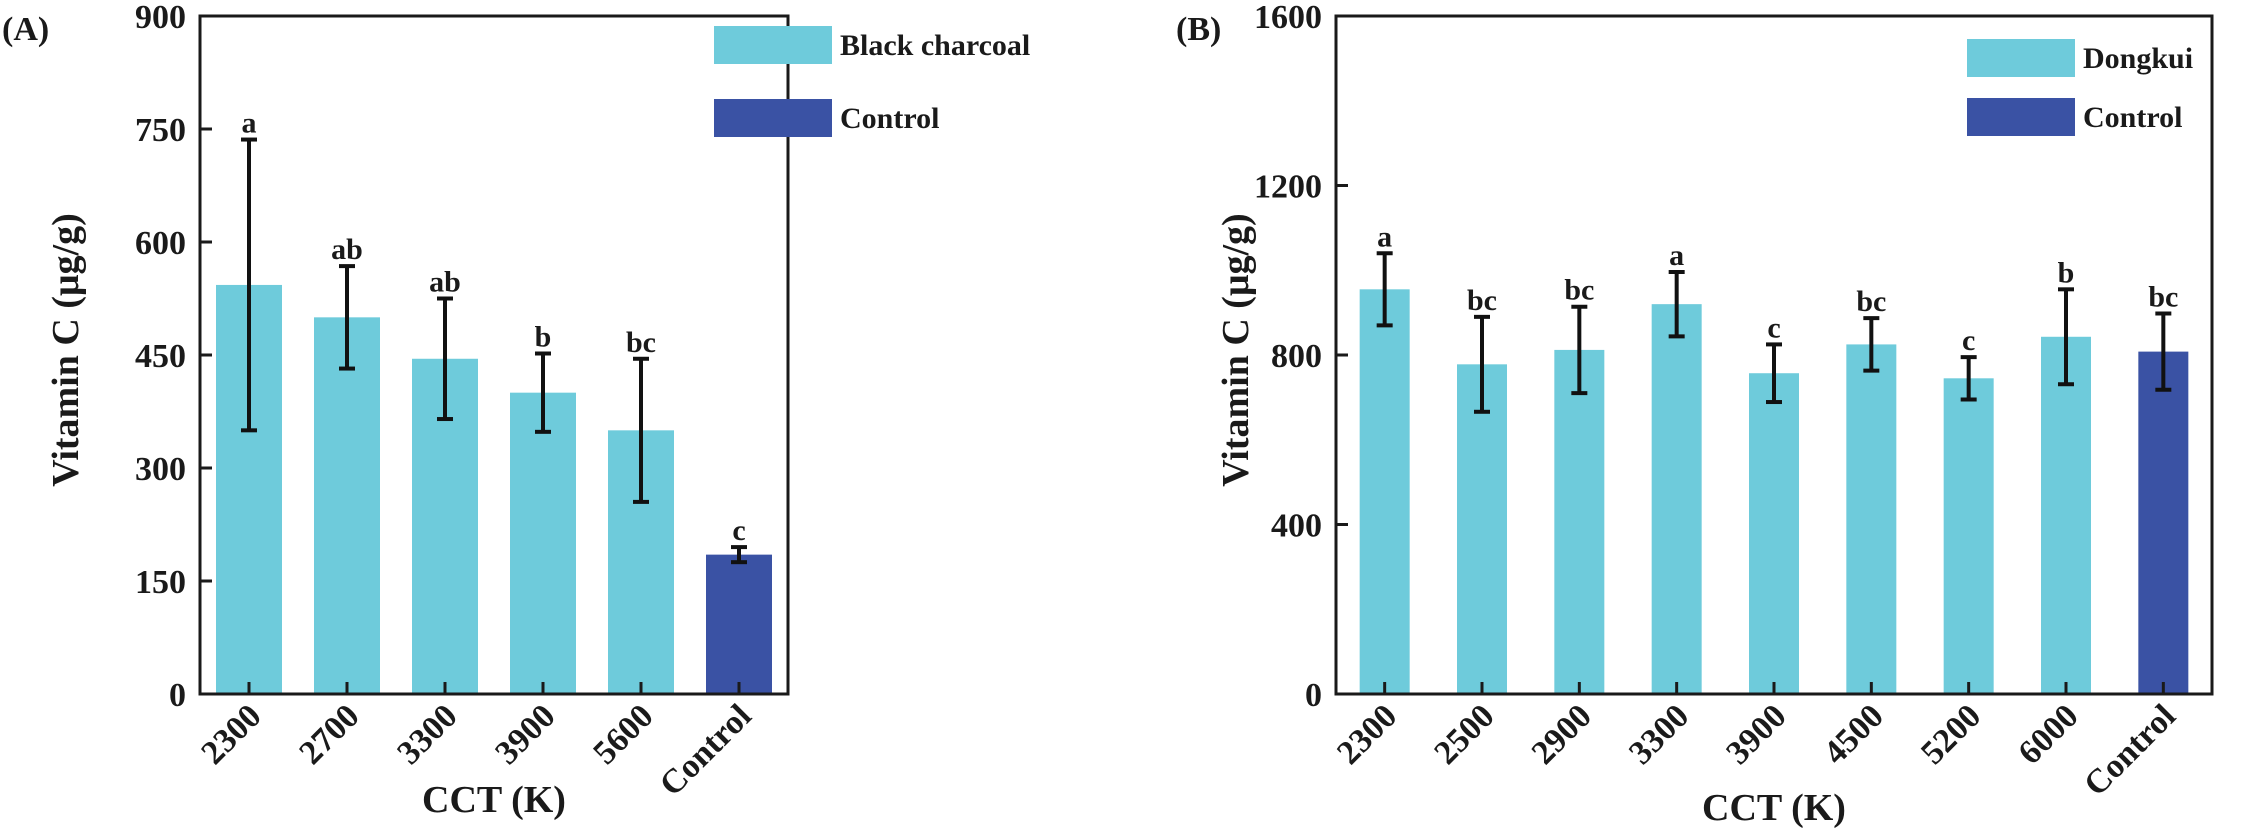  Describe the element at coordinates (1951, 734) in the screenshot. I see `x-tick-label: 5200` at that location.